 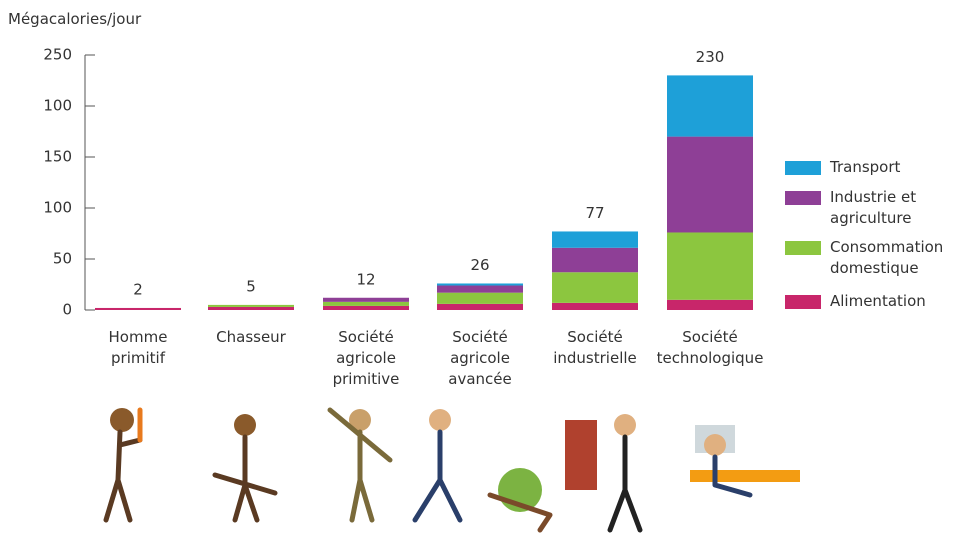 I want to click on x-tick-label: Société agricole primitive, so click(x=366, y=358).